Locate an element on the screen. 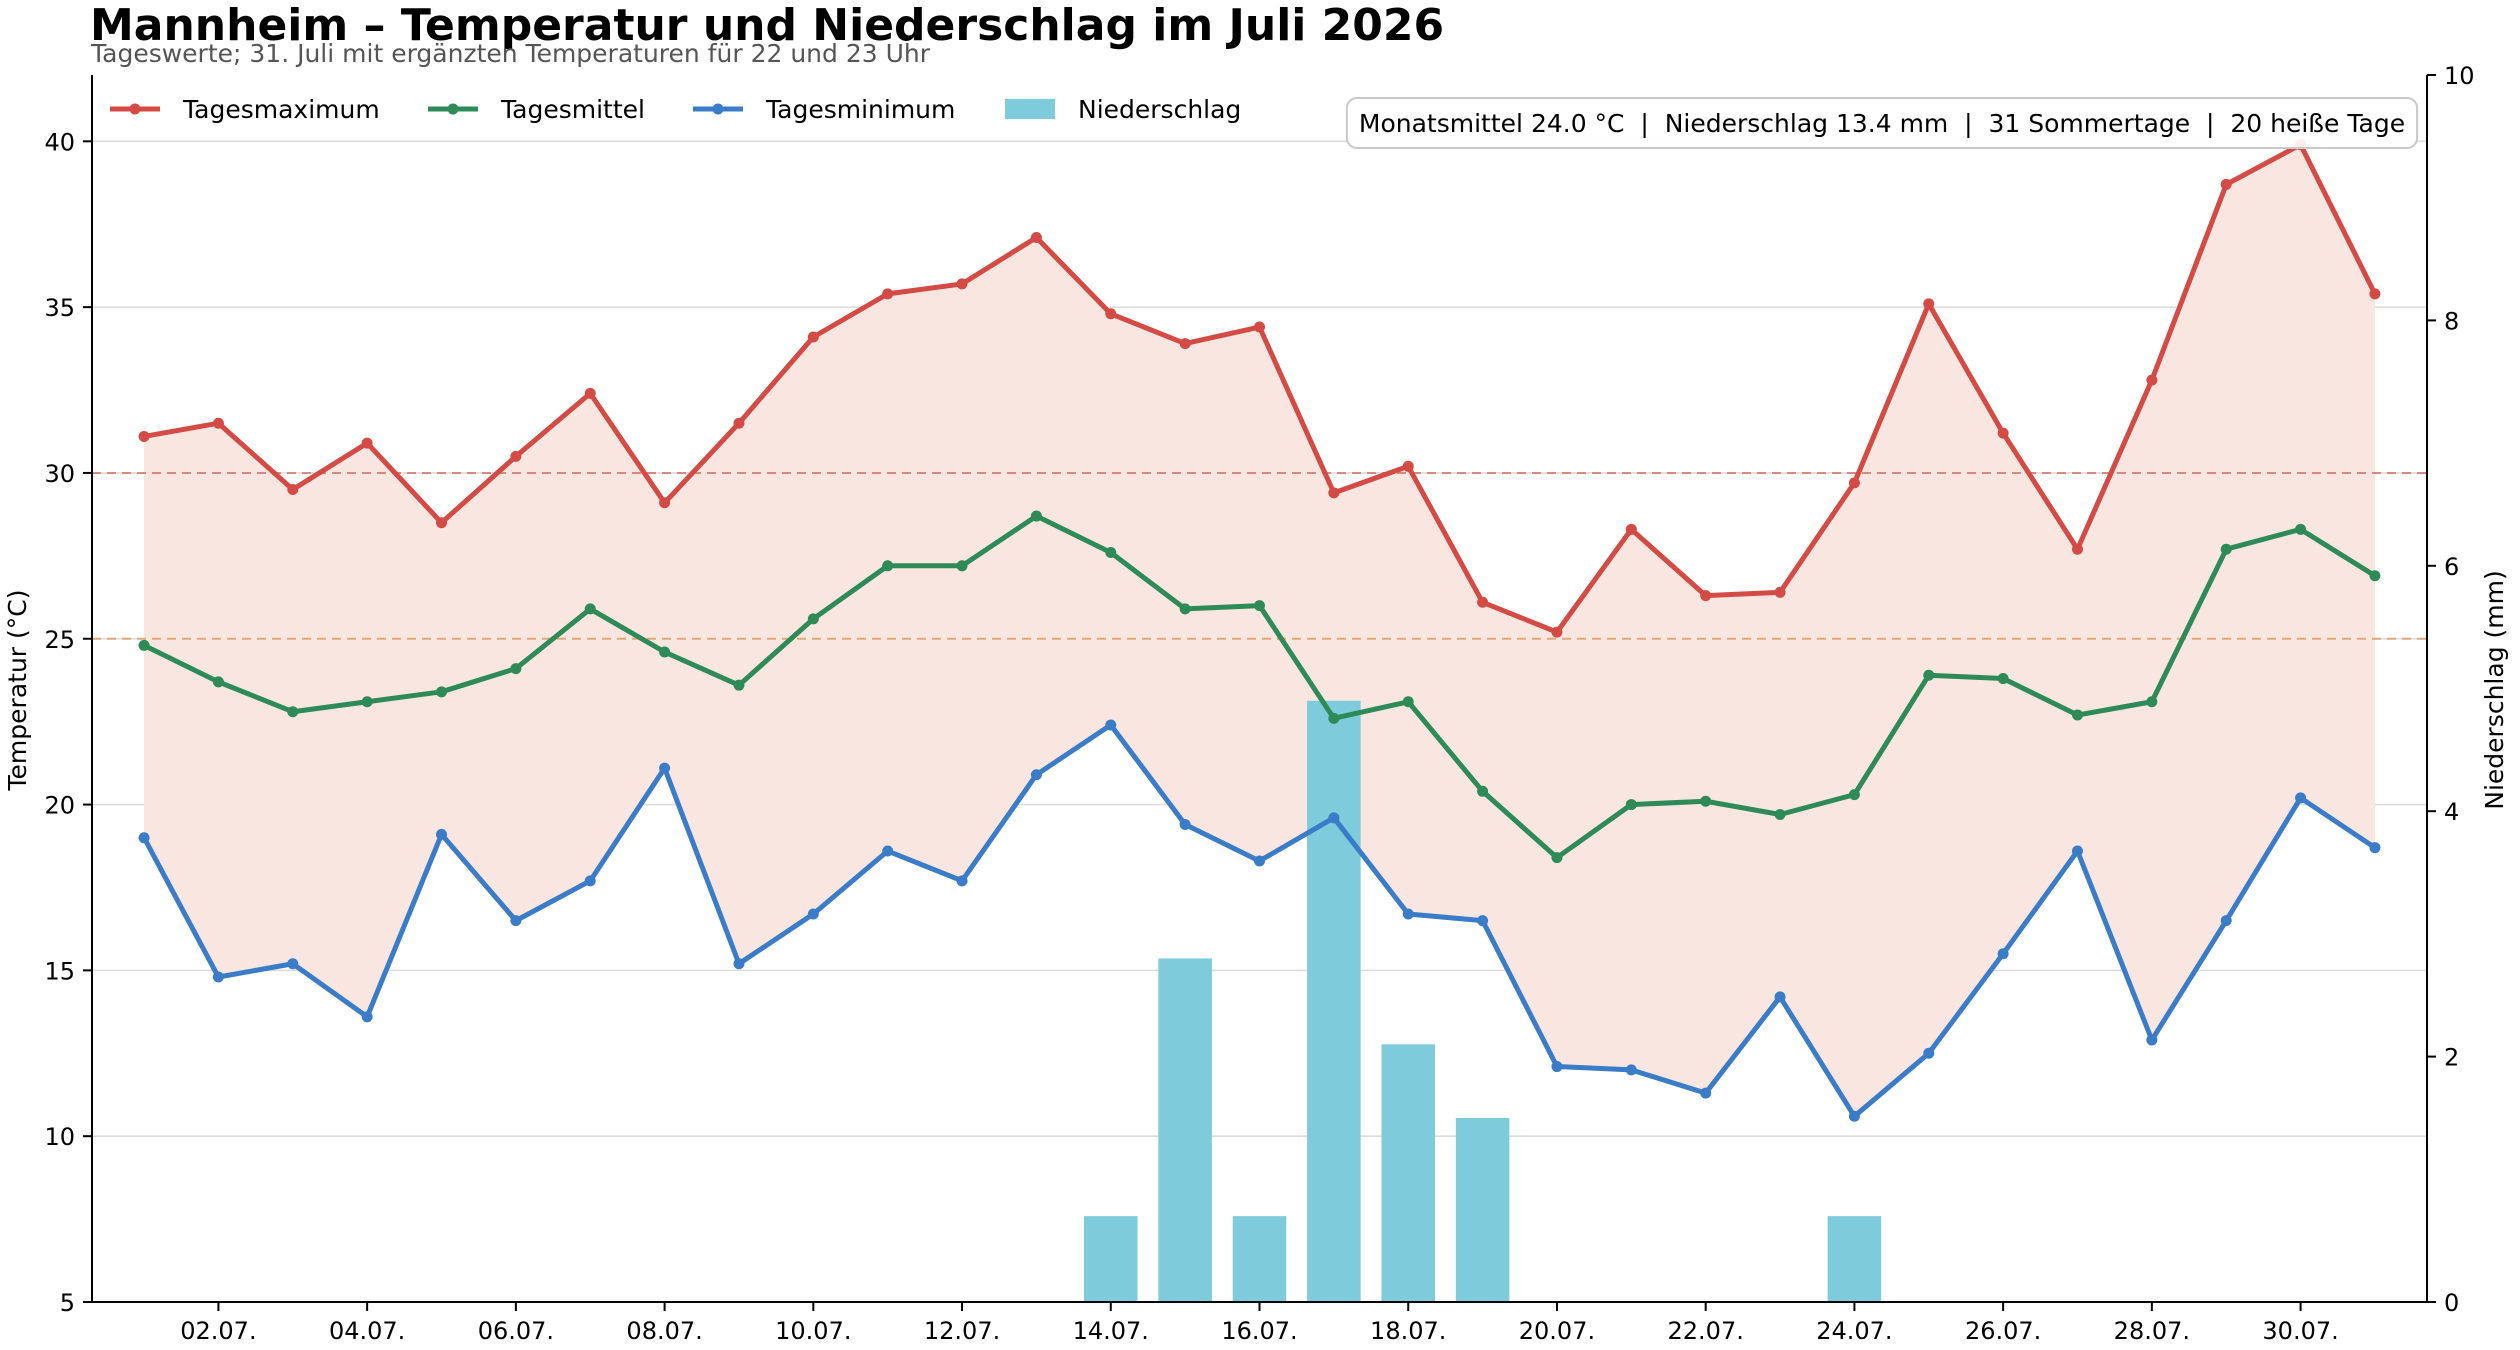  y-tick-label: 35 is located at coordinates (59, 308).